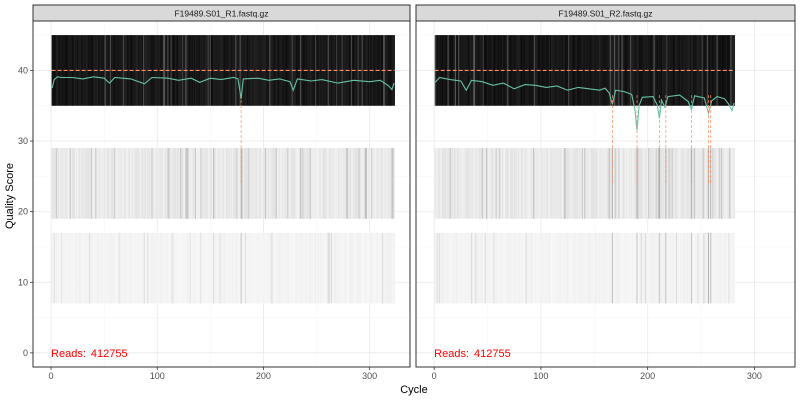 The width and height of the screenshot is (800, 400). Describe the element at coordinates (605, 14) in the screenshot. I see `facet-strip-title: F19489.S01_R2.fastq.gz` at that location.